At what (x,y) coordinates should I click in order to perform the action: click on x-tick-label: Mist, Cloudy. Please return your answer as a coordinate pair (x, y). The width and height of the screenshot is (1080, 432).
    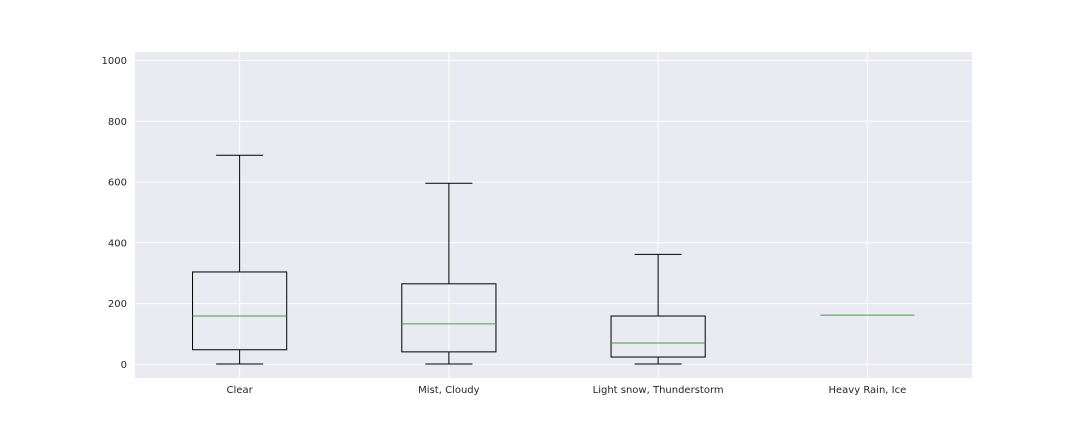
    Looking at the image, I should click on (448, 390).